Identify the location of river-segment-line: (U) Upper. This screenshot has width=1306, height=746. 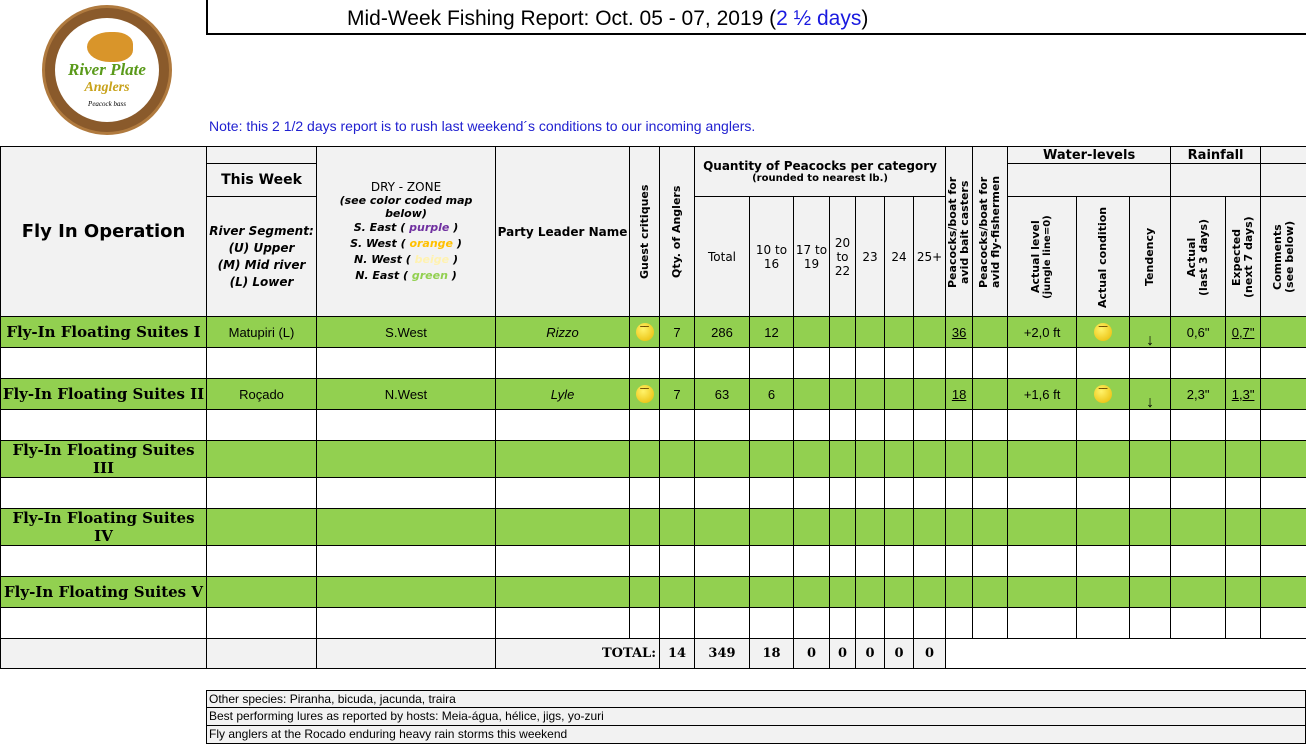
(261, 247).